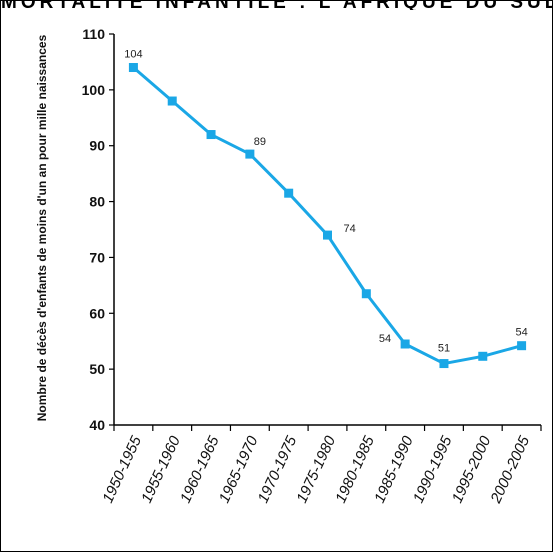 This screenshot has height=554, width=555. I want to click on data-label: 74, so click(350, 229).